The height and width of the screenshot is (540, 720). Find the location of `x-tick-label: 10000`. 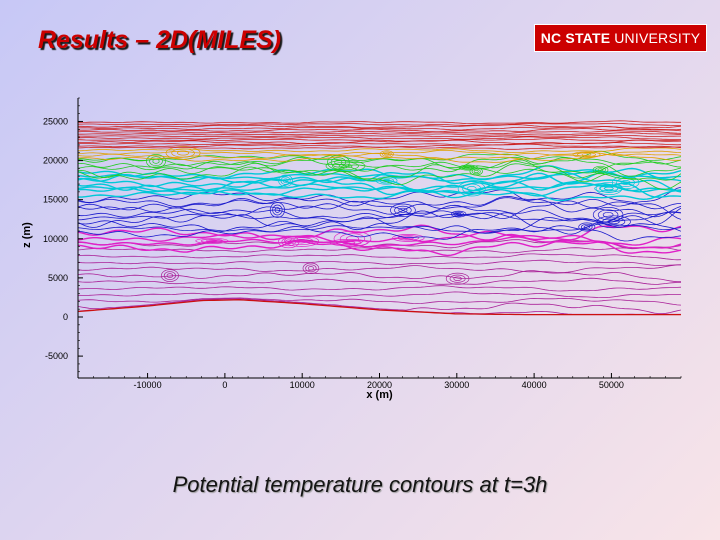

x-tick-label: 10000 is located at coordinates (302, 385).